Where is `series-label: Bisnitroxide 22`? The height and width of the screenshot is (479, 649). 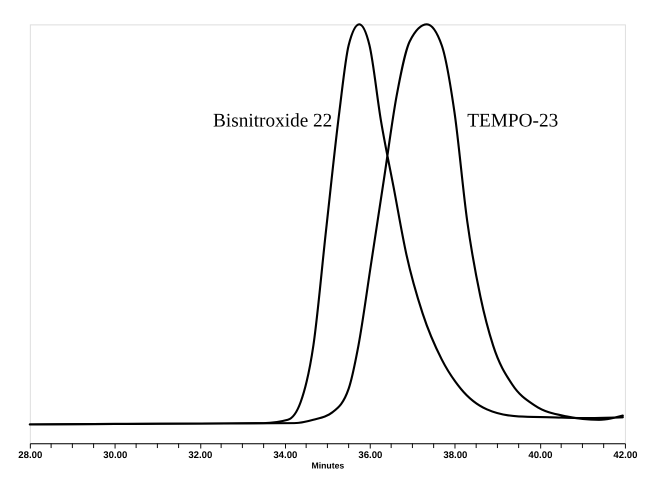
series-label: Bisnitroxide 22 is located at coordinates (272, 121).